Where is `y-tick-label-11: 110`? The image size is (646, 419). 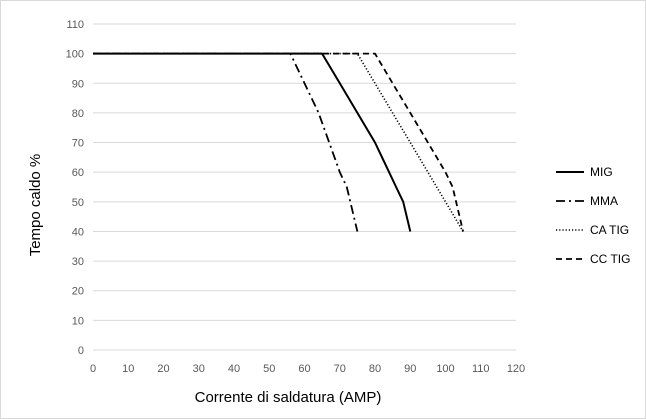 y-tick-label-11: 110 is located at coordinates (75, 25).